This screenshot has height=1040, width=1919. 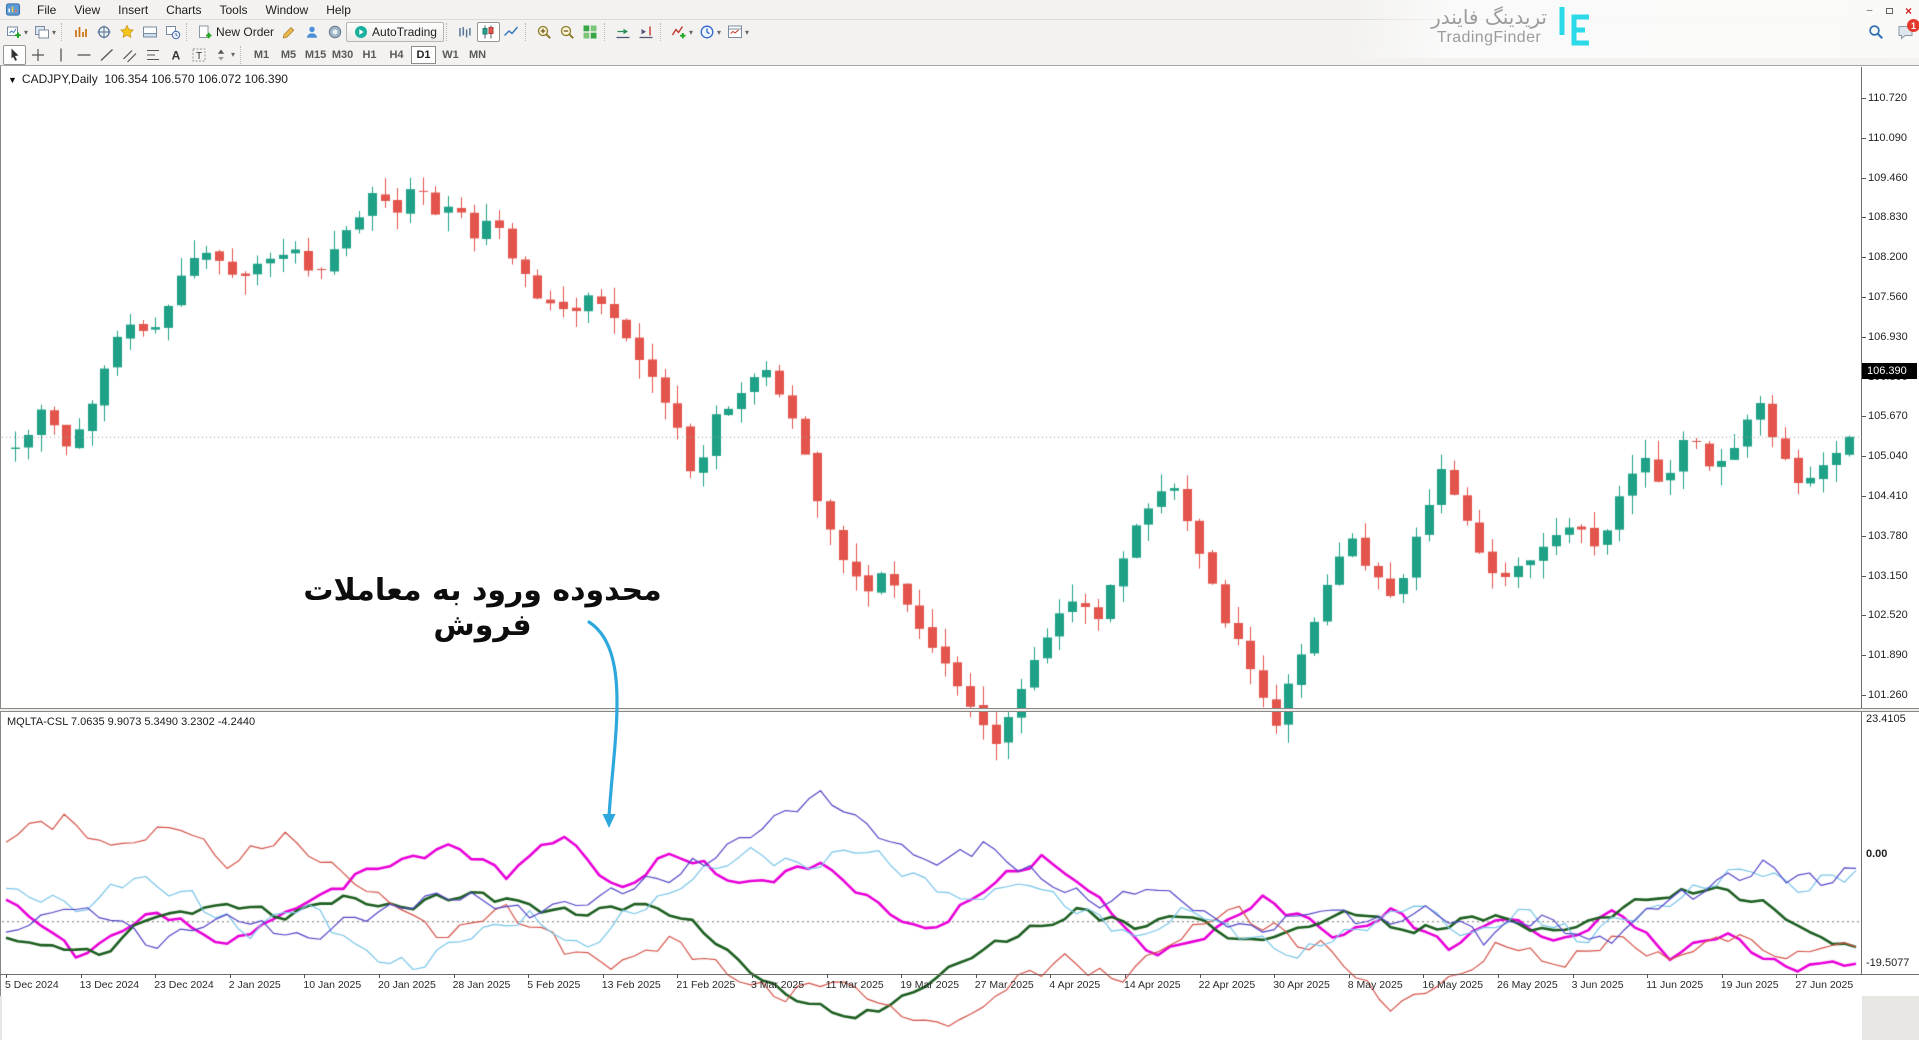 What do you see at coordinates (133, 9) in the screenshot?
I see `menu-item-insert: Insert` at bounding box center [133, 9].